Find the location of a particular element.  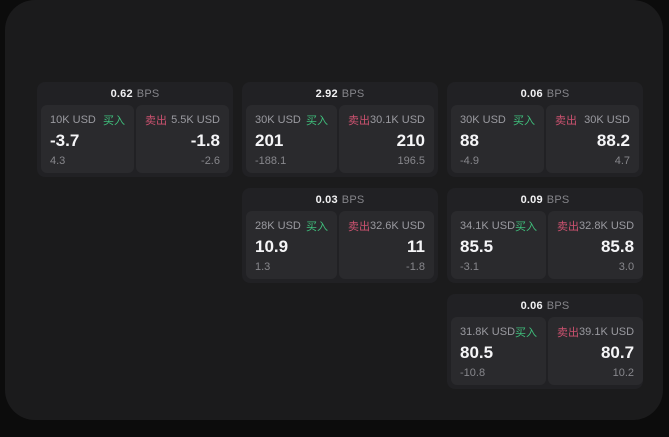

sell-notional: 30.1K USD is located at coordinates (397, 120).